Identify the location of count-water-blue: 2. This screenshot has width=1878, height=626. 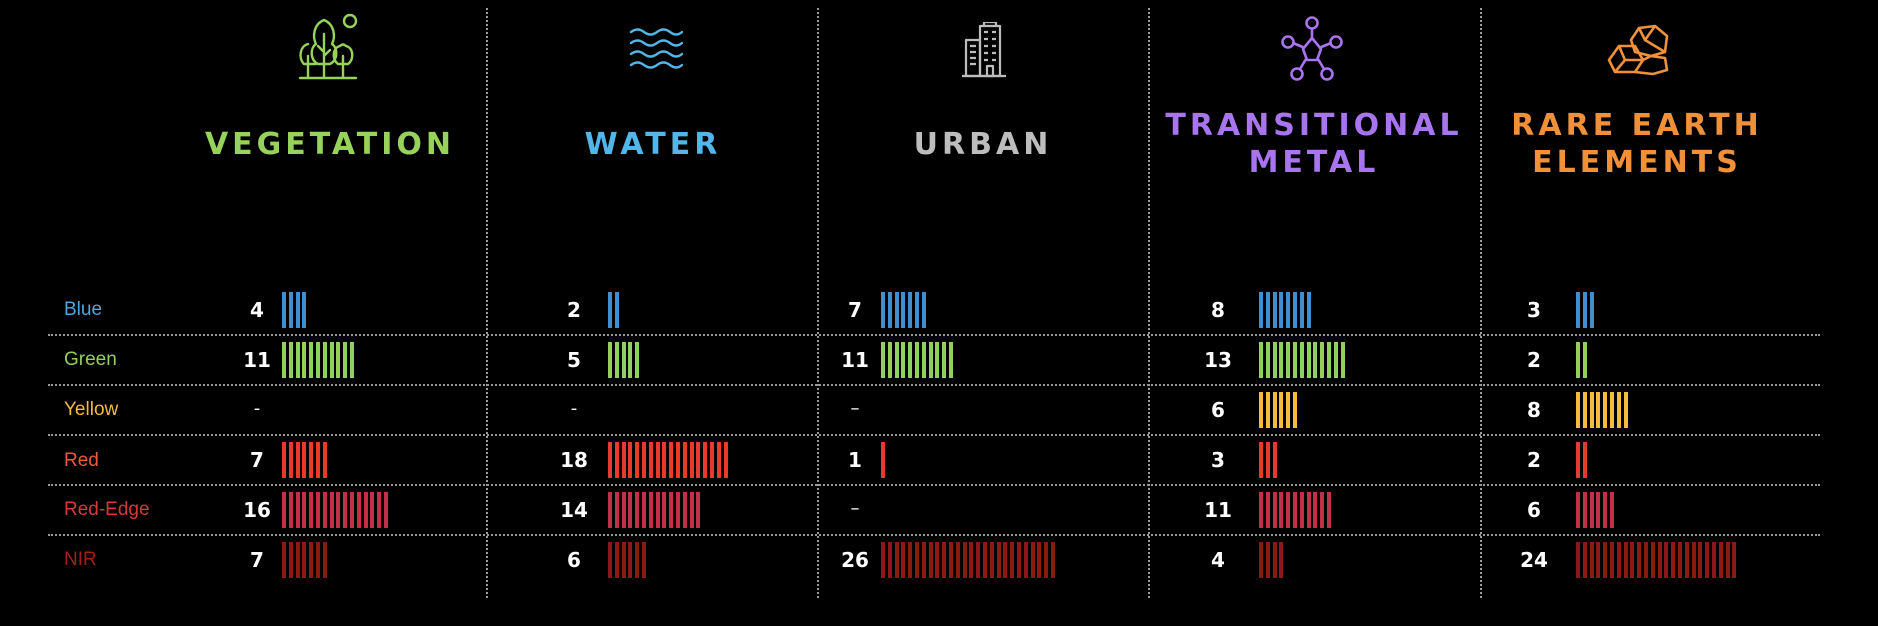
(574, 310).